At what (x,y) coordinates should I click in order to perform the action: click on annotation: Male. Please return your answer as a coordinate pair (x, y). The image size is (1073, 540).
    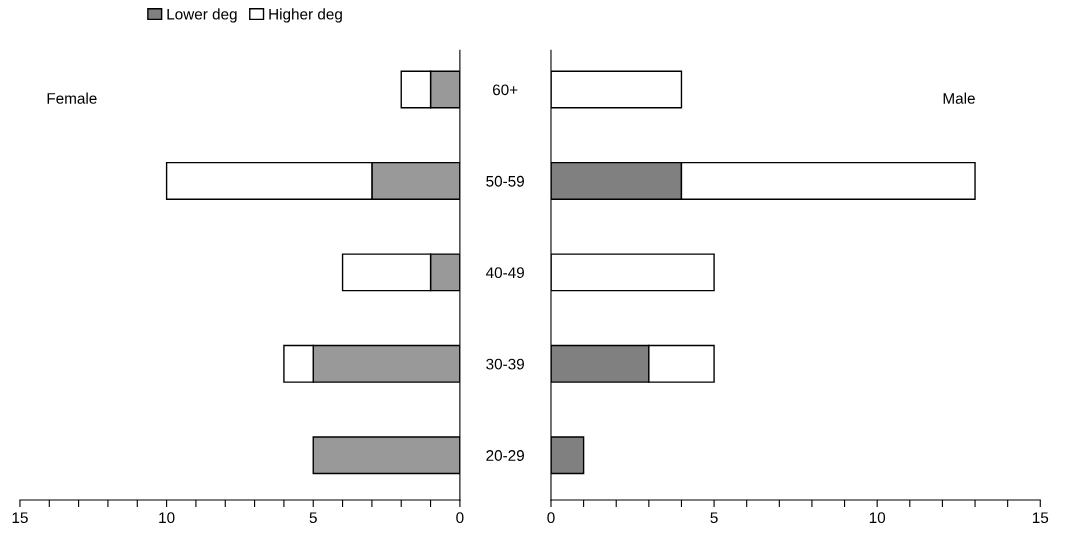
    Looking at the image, I should click on (959, 98).